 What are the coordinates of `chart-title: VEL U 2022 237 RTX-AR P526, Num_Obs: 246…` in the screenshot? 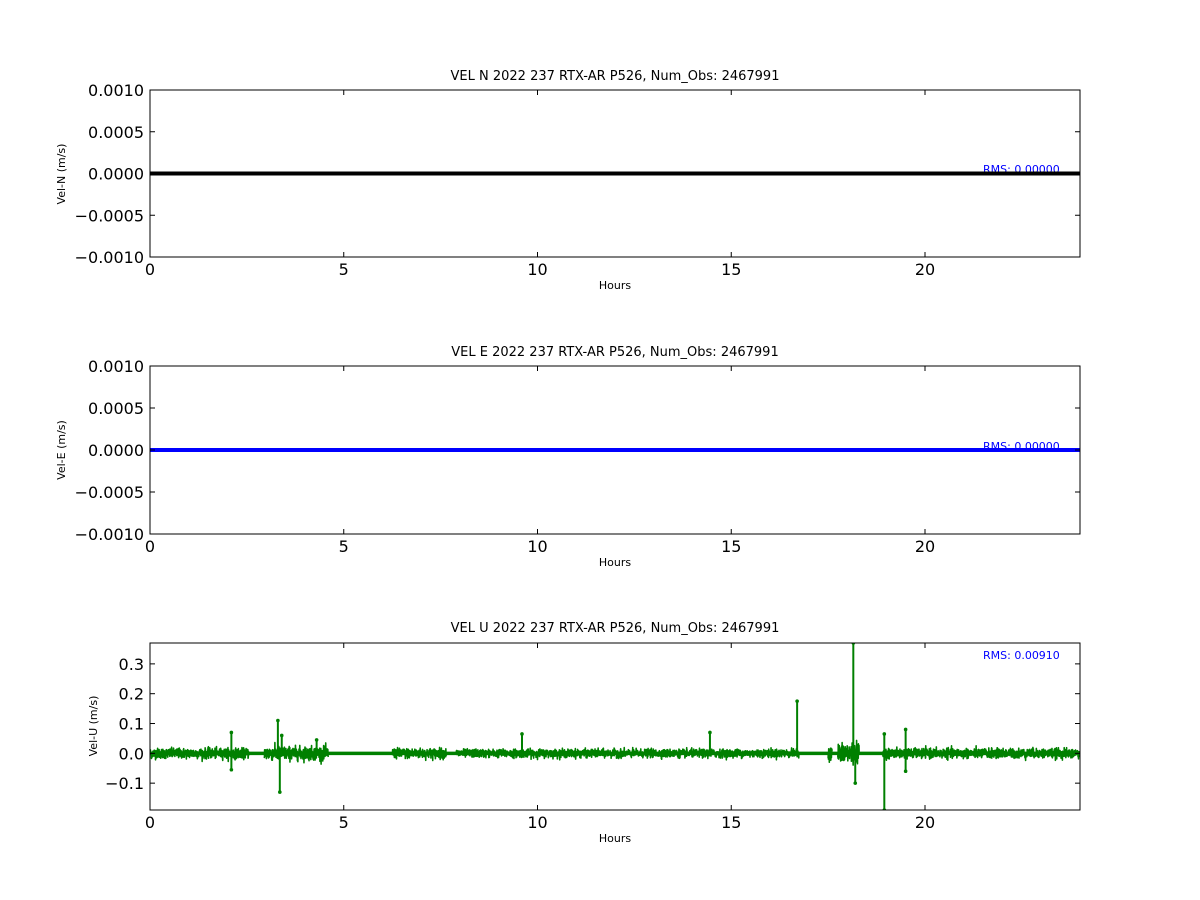 It's located at (615, 628).